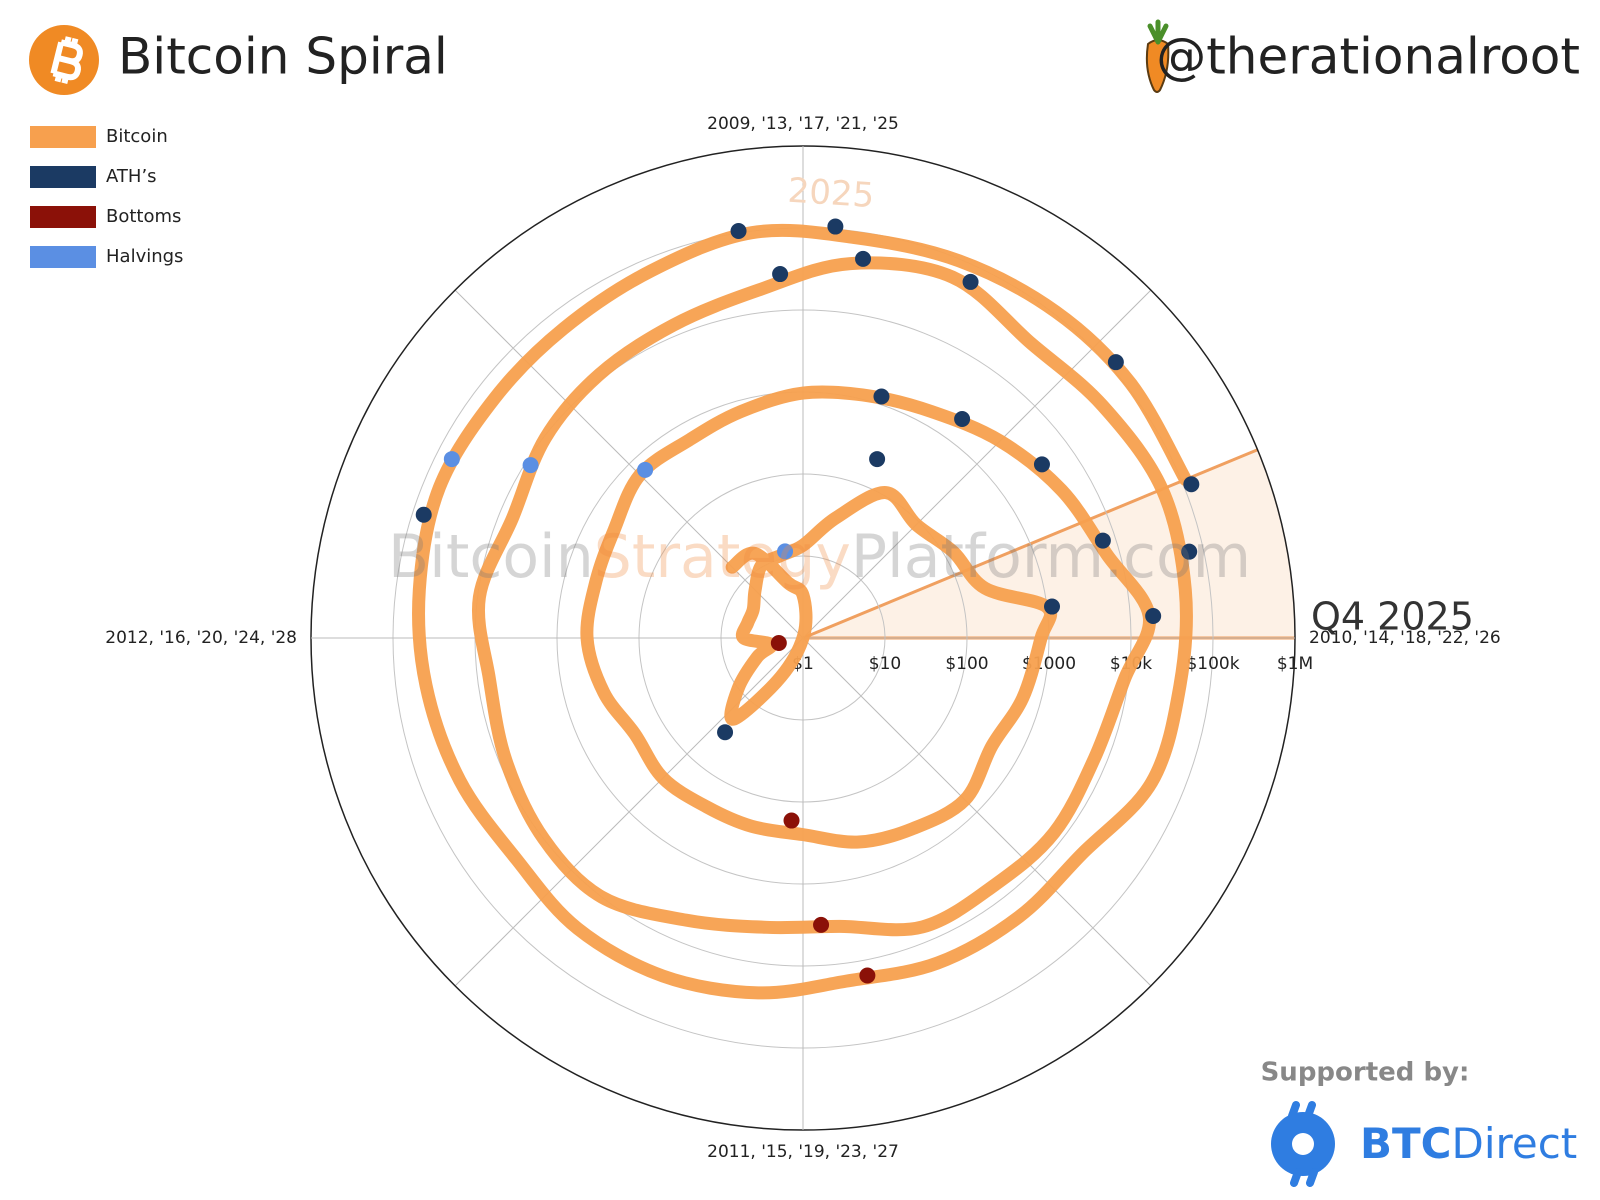 The image size is (1600, 1200). I want to click on watermark-part: Strategy, so click(722, 557).